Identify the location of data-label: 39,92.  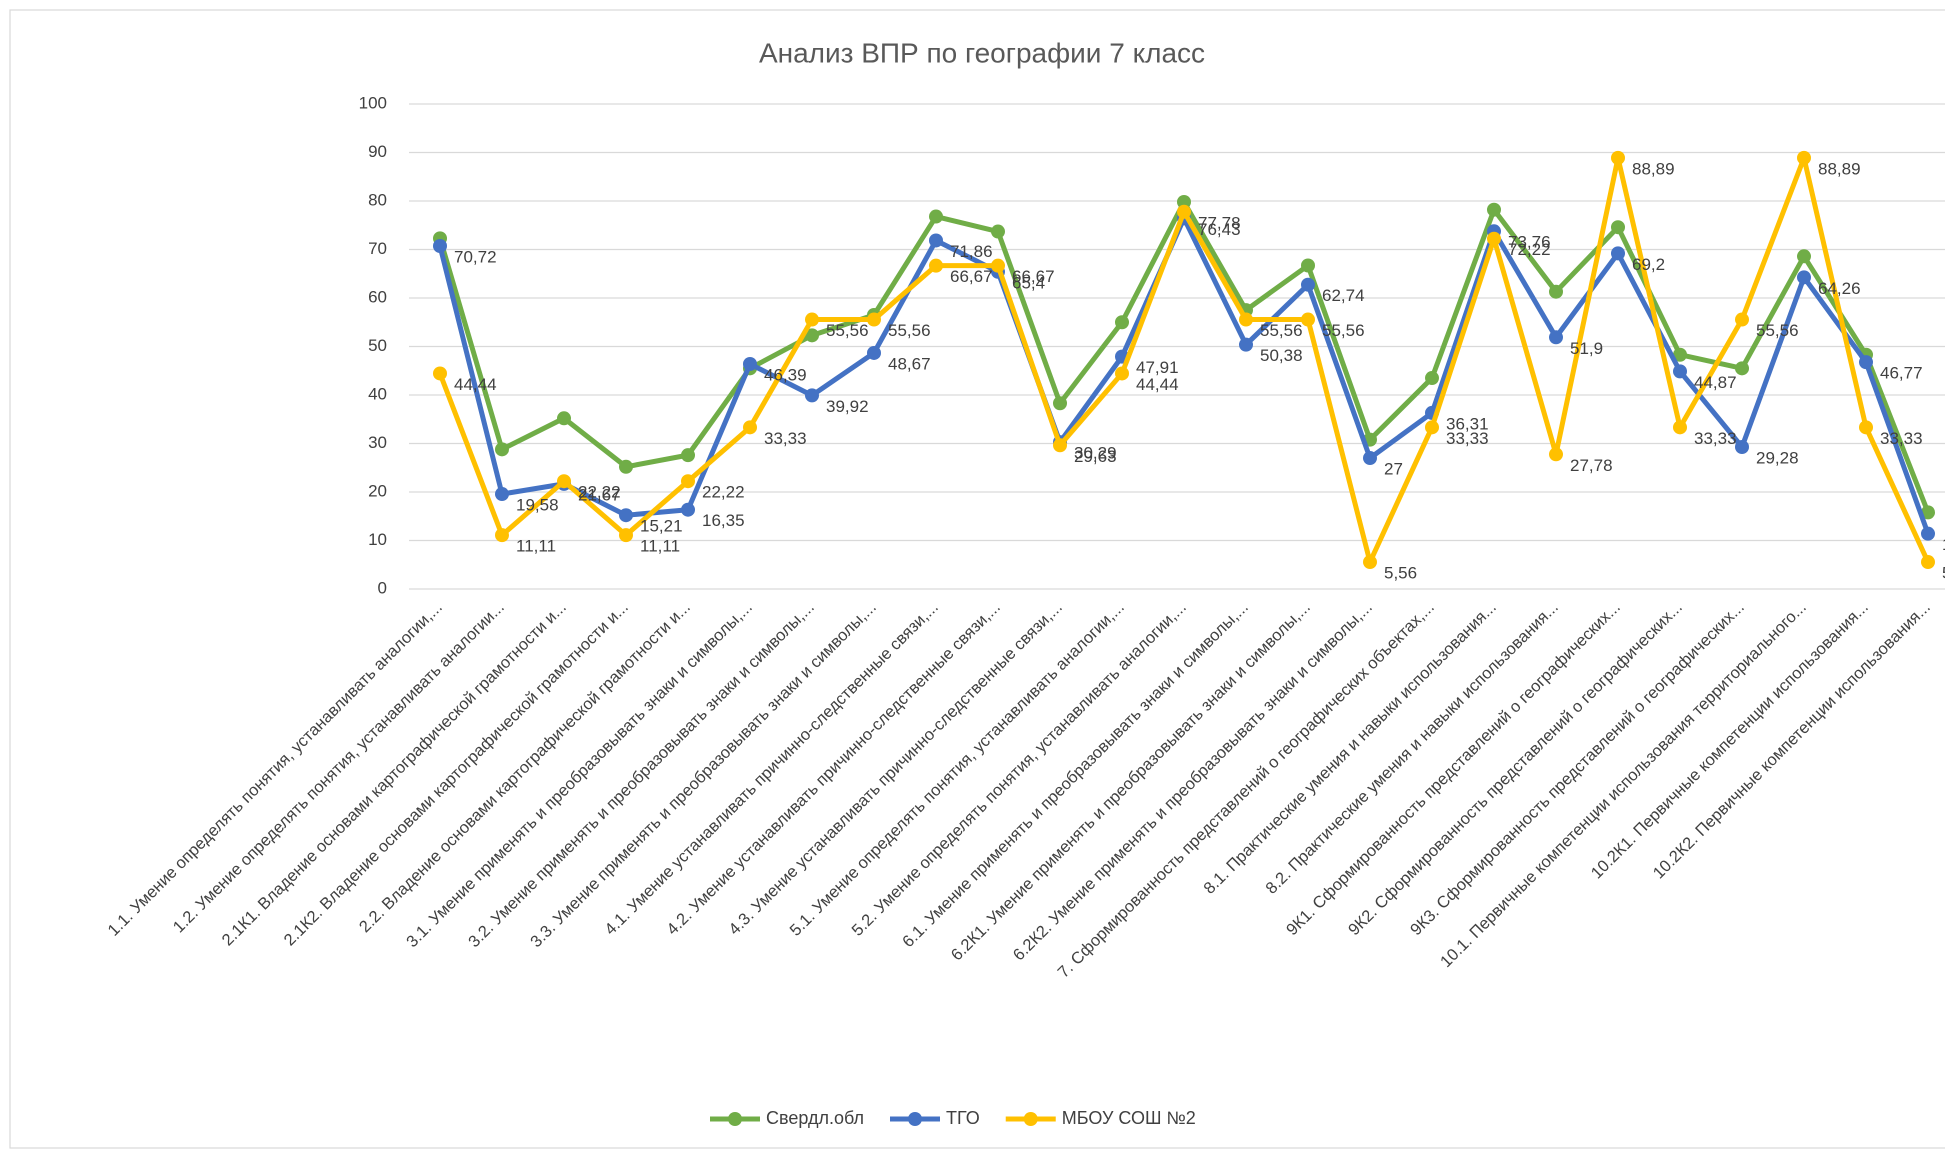
(847, 406).